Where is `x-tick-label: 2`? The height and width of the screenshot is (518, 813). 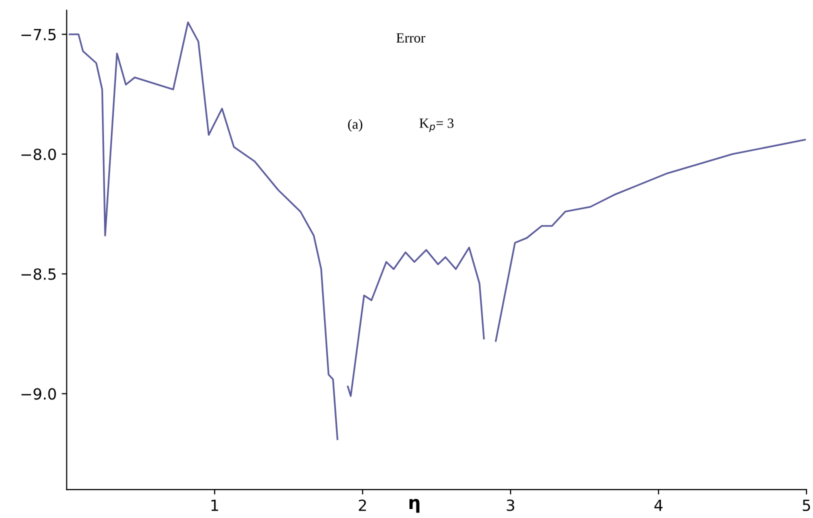 x-tick-label: 2 is located at coordinates (362, 505).